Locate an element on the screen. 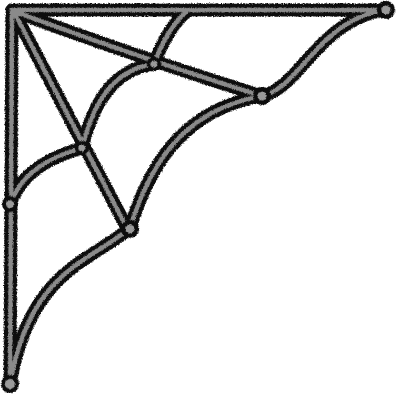  knot-left-middle is located at coordinates (10, 204).